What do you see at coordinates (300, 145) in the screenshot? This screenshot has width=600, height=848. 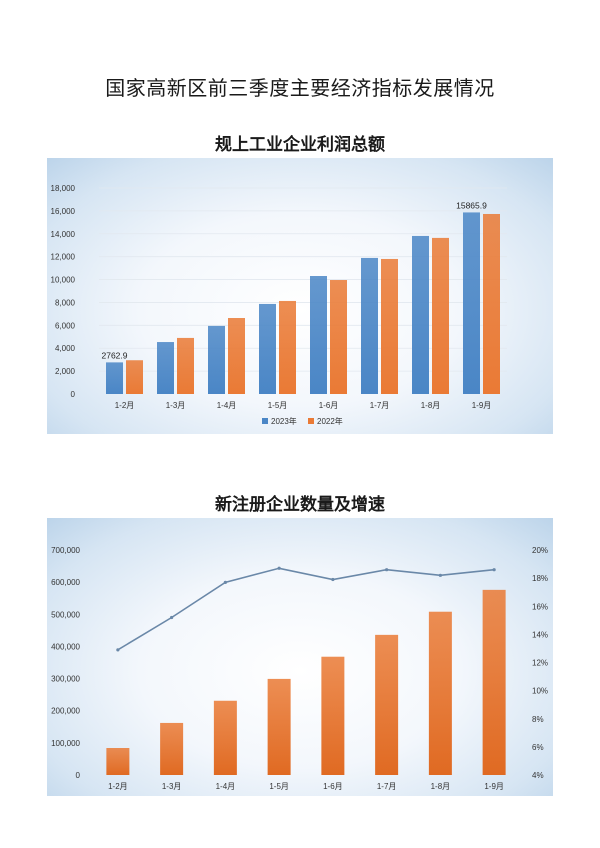 I see `chart1-title: 规上工业企业利润总额` at bounding box center [300, 145].